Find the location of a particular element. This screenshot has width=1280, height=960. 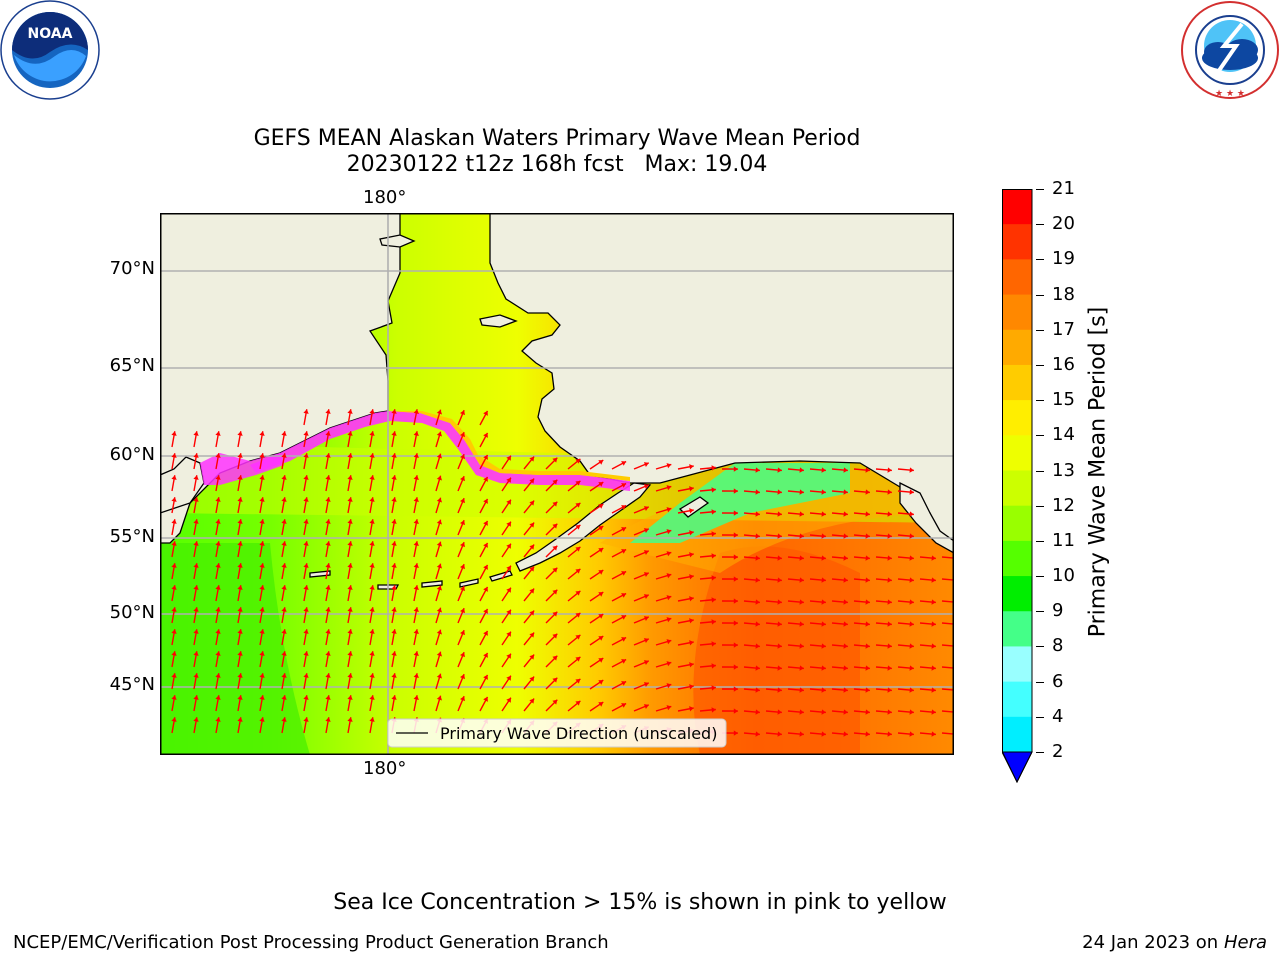

chart-subtitle: 20230122 t12z 168h fcst Max: 19.04 is located at coordinates (557, 164).